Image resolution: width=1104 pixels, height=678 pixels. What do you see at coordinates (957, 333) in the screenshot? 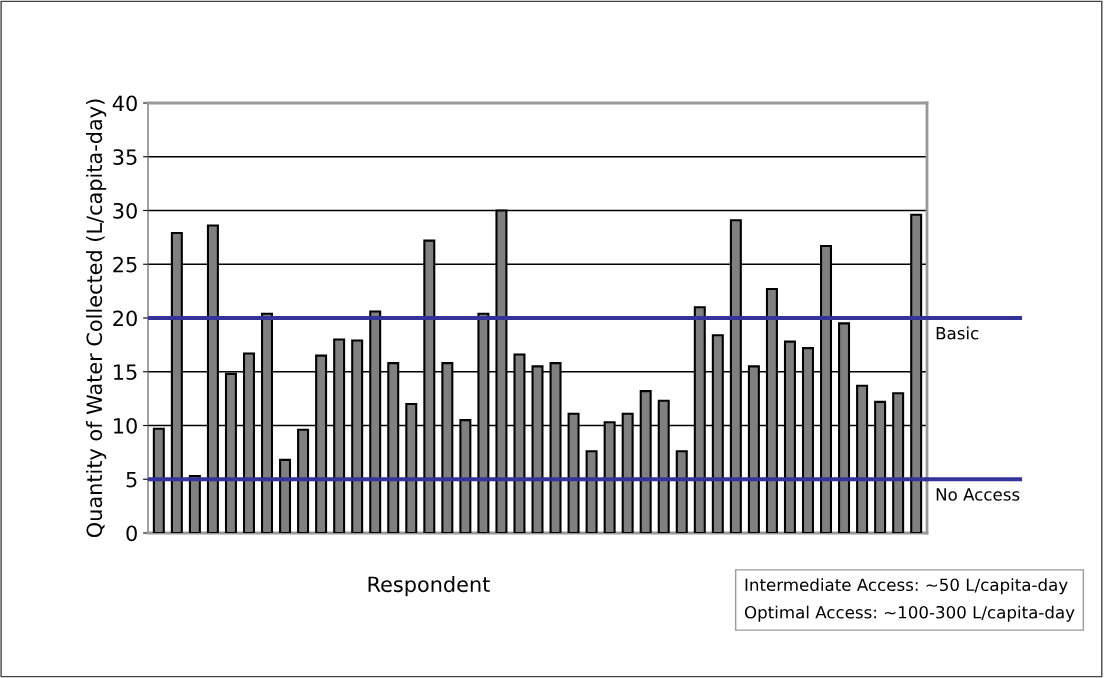
I see `ref-line-label: Basic` at bounding box center [957, 333].